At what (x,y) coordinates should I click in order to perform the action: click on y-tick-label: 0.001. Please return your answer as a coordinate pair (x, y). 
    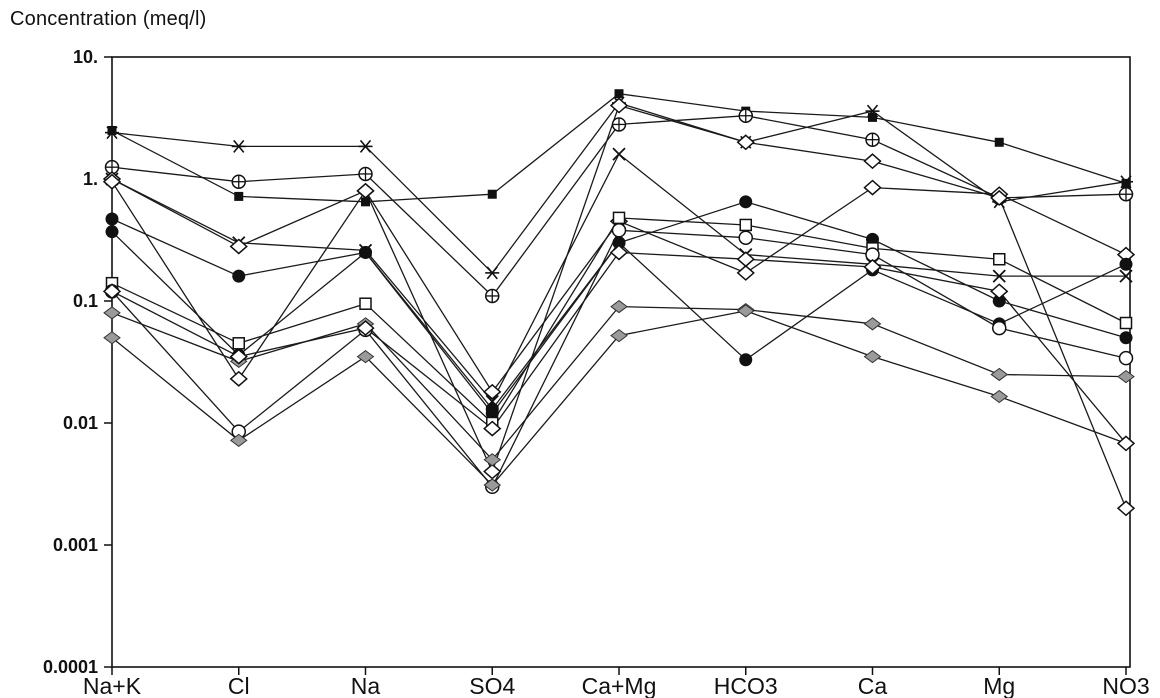
    Looking at the image, I should click on (75, 545).